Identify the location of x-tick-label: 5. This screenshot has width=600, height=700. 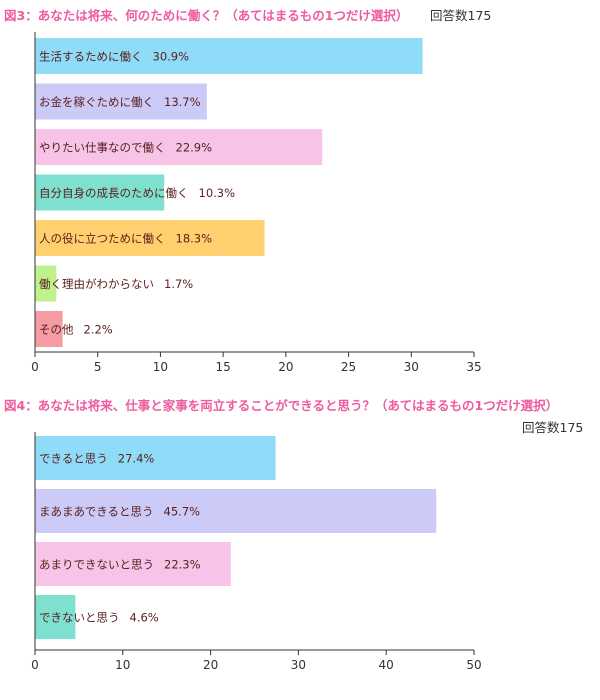
(98, 367).